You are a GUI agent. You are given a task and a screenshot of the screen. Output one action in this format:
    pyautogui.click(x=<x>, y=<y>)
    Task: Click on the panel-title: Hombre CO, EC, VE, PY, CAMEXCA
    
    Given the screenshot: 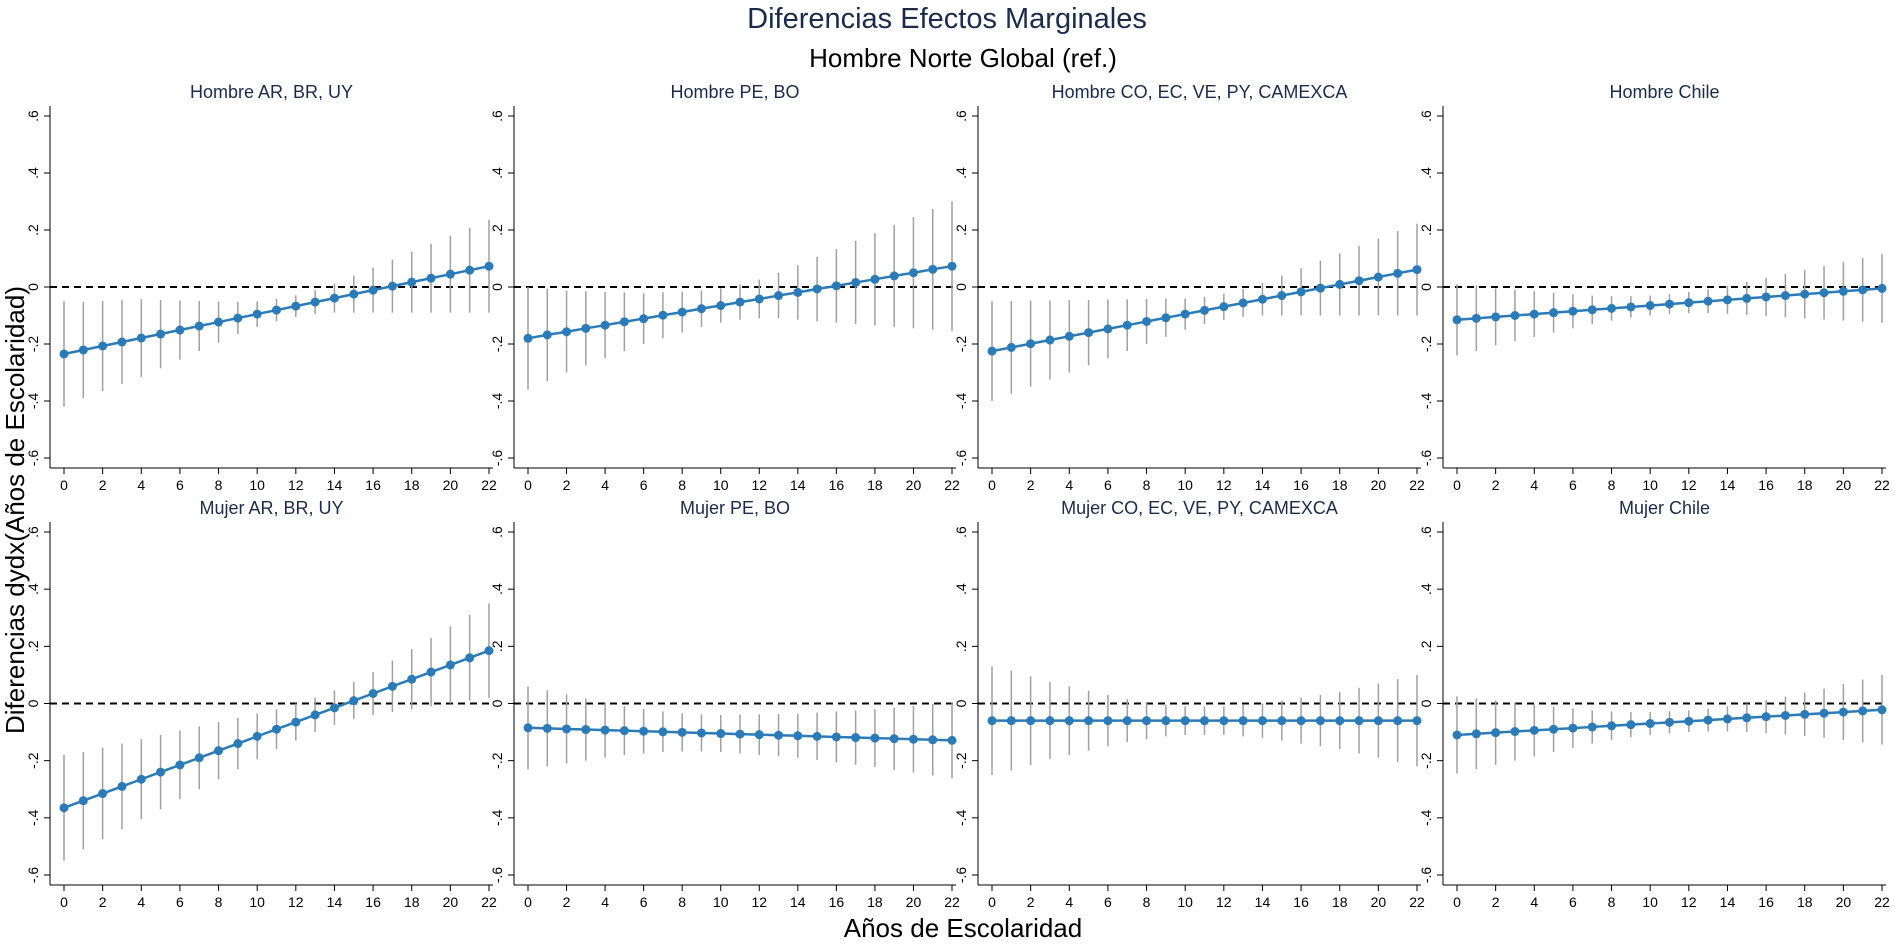 What is the action you would take?
    pyautogui.click(x=1200, y=92)
    